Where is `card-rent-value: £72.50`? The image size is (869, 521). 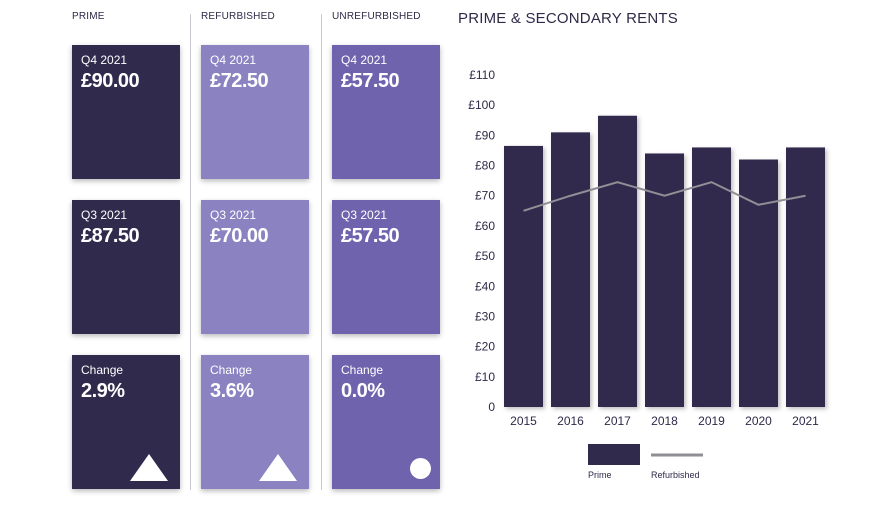 card-rent-value: £72.50 is located at coordinates (239, 81).